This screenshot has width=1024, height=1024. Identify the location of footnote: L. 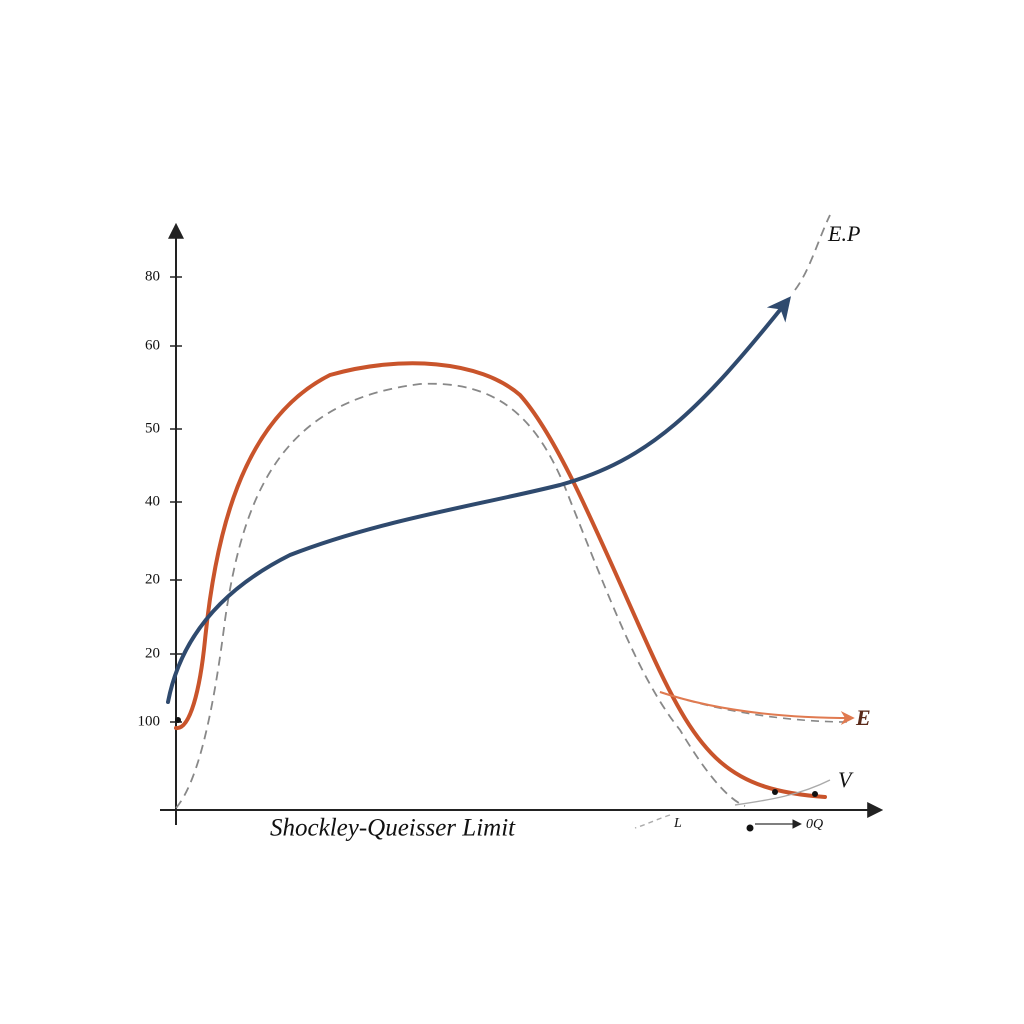
(677, 823).